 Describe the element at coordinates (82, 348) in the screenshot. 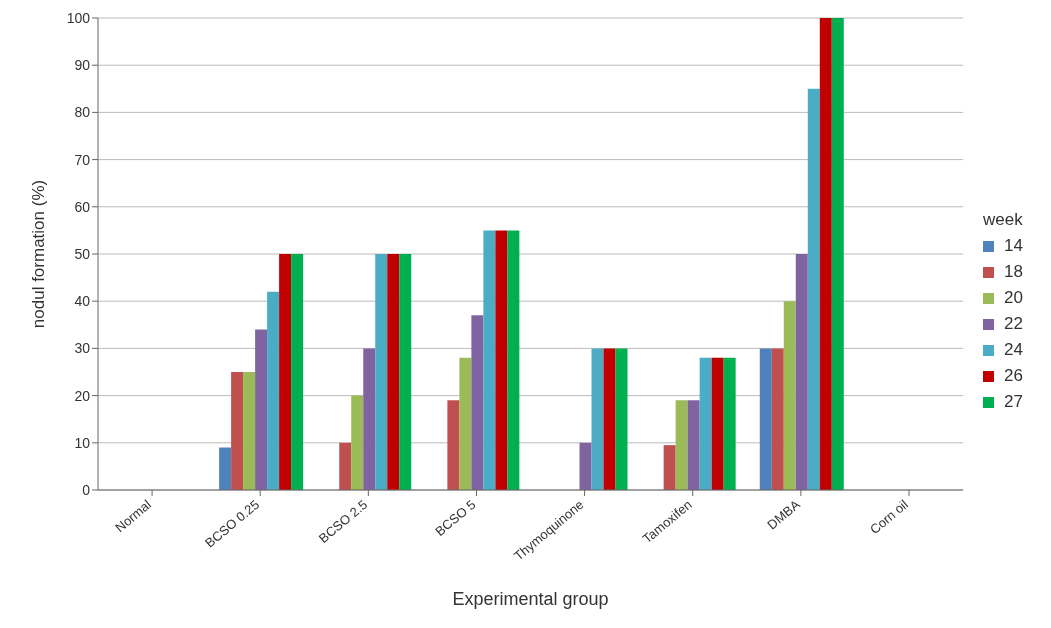

I see `y-tick-label: 30` at that location.